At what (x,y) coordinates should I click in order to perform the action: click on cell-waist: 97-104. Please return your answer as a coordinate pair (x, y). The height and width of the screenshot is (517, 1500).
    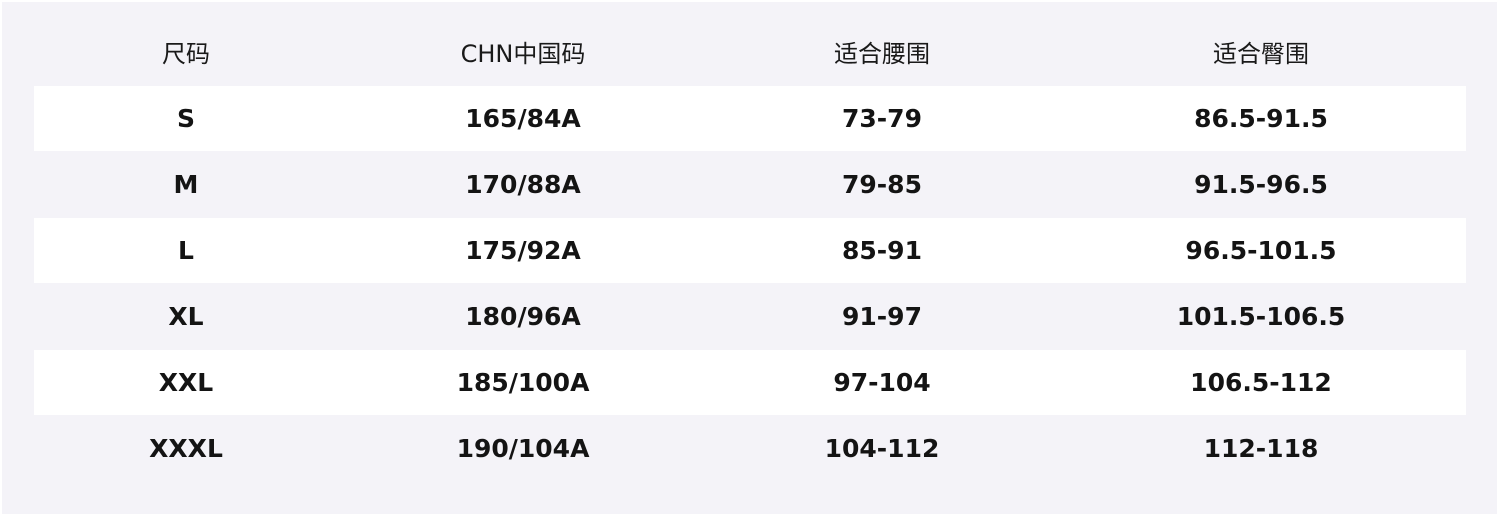
    Looking at the image, I should click on (882, 382).